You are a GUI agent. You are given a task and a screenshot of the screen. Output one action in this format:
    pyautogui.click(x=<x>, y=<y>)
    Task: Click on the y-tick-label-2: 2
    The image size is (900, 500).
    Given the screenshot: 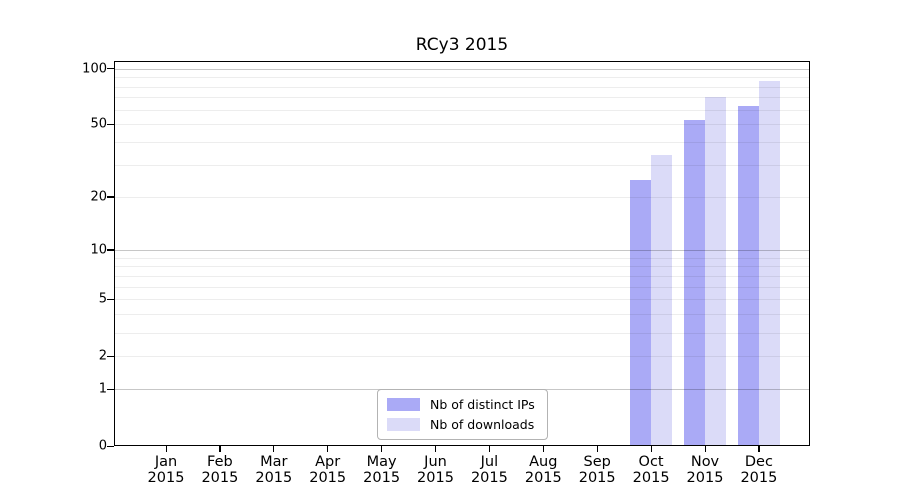 What is the action you would take?
    pyautogui.click(x=102, y=356)
    